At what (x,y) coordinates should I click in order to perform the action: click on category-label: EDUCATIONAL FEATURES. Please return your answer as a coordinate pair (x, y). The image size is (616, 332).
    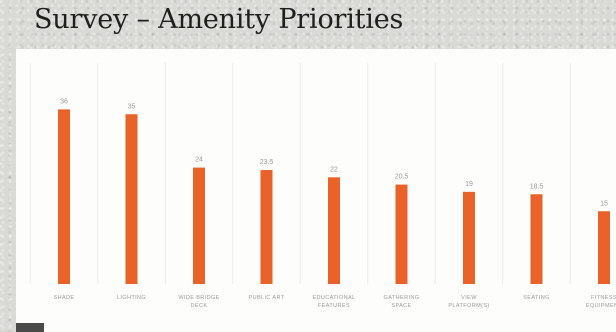
    Looking at the image, I should click on (333, 302).